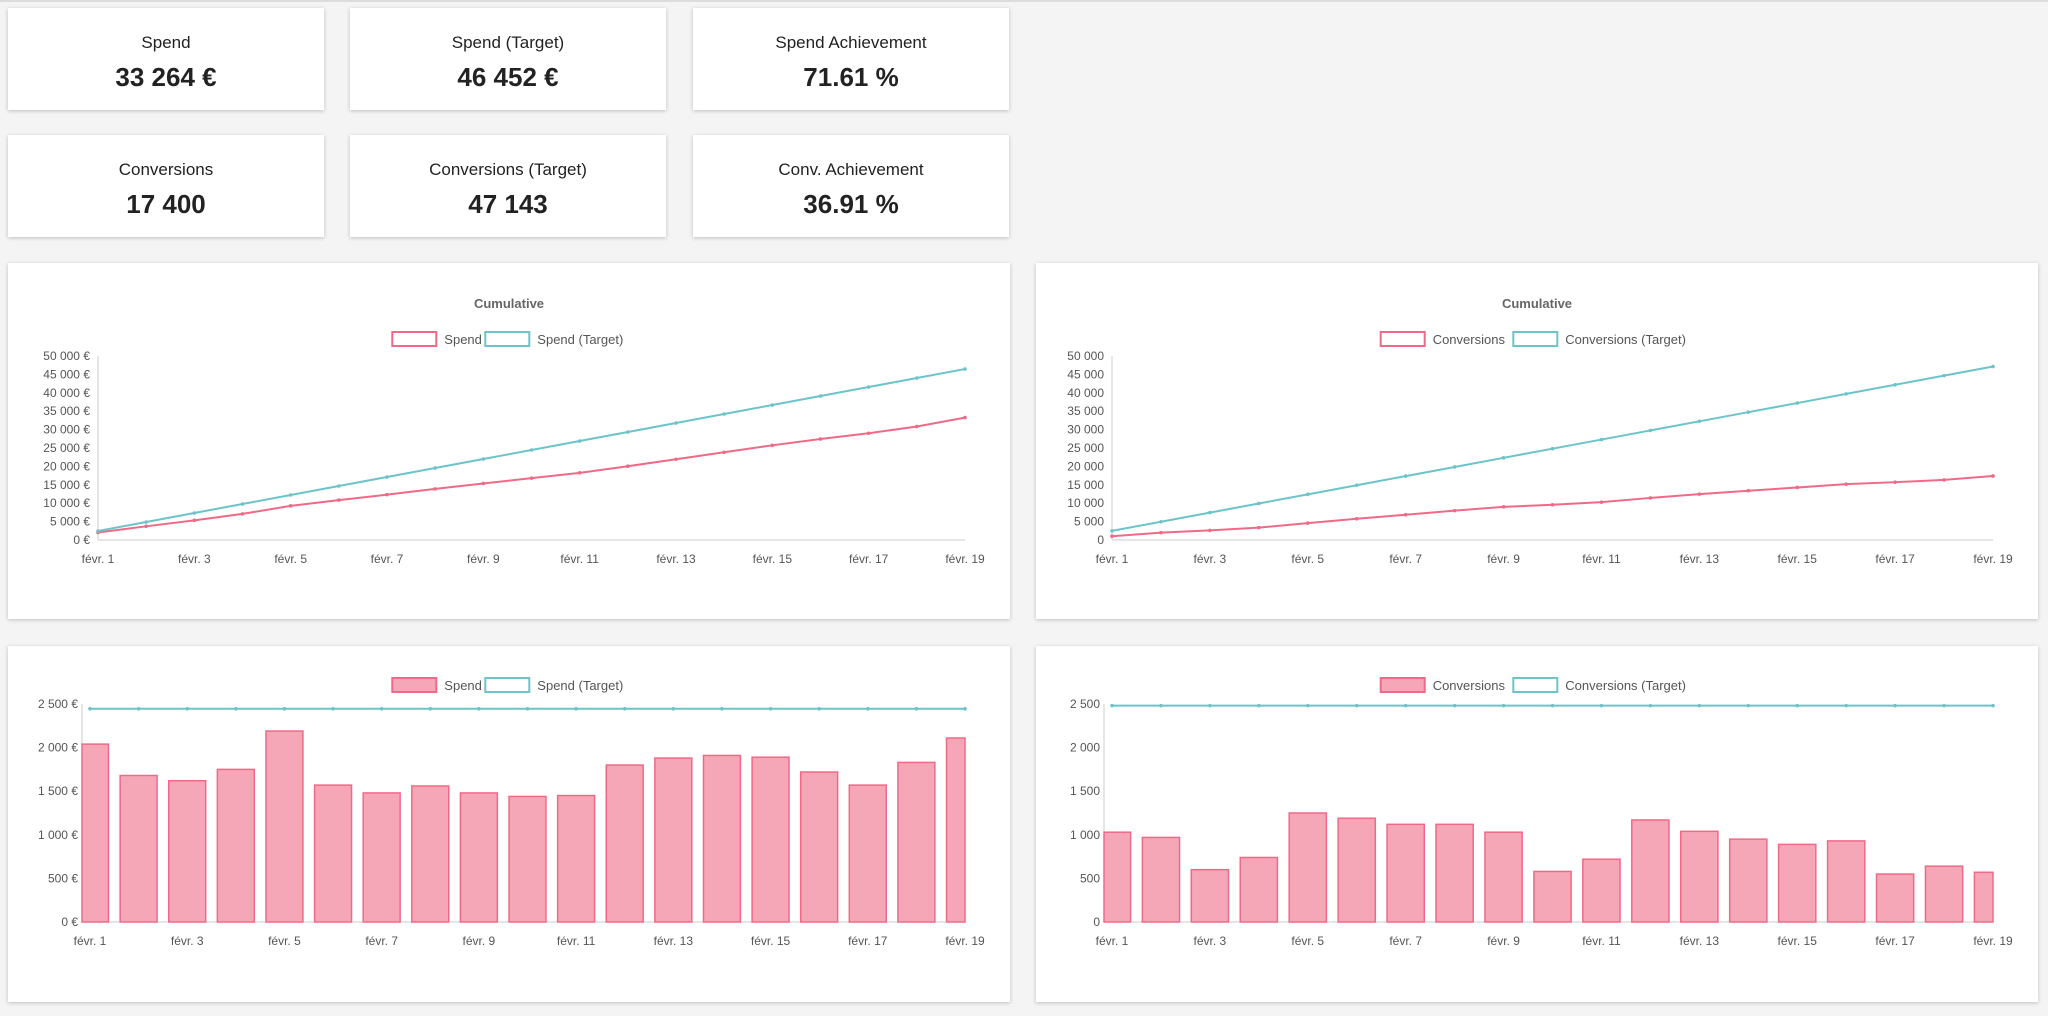 The image size is (2048, 1016). What do you see at coordinates (98, 559) in the screenshot?
I see `x-tick-label: févr. 1` at bounding box center [98, 559].